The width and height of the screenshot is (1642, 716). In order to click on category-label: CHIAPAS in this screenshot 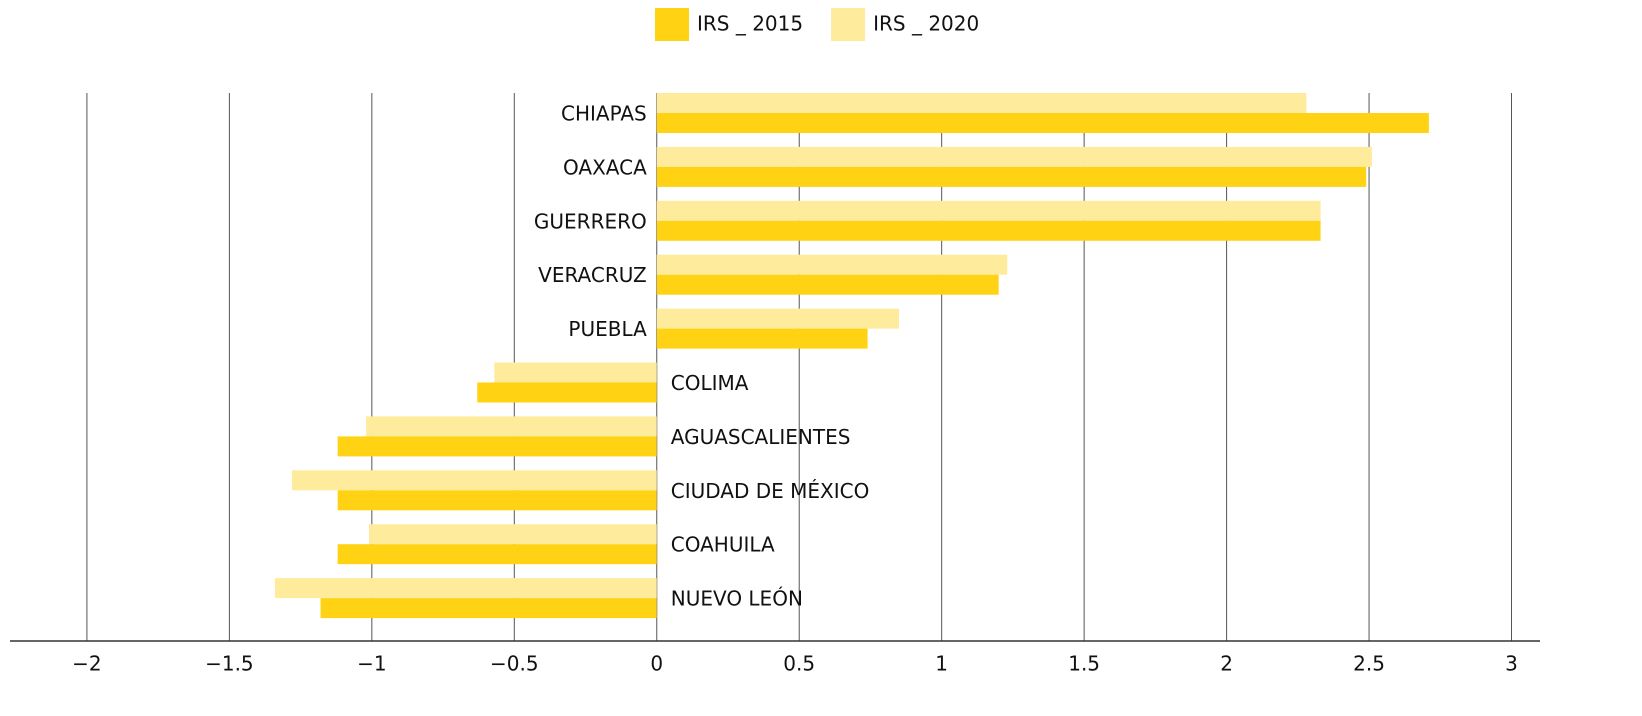, I will do `click(604, 114)`.